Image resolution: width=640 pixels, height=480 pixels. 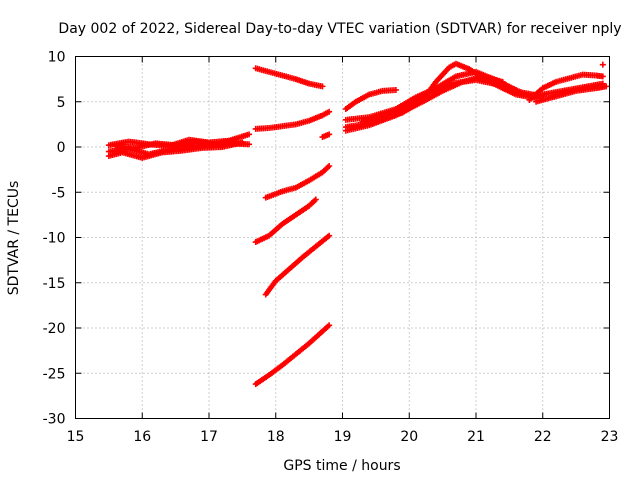 What do you see at coordinates (297, 265) in the screenshot?
I see `data-series-arc-j` at bounding box center [297, 265].